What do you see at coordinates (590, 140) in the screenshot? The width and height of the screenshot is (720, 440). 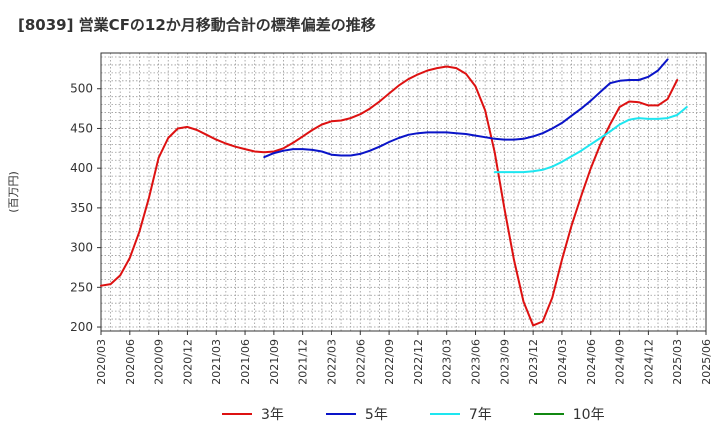 I see `series-line-7年` at bounding box center [590, 140].